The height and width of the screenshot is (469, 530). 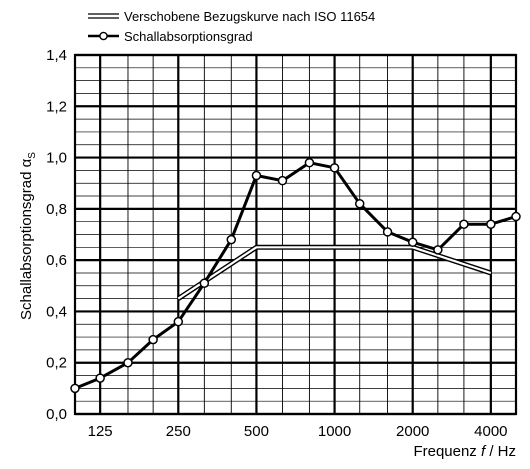 I want to click on y-axis-title: Schallabsorptionsgrad αS, so click(x=28, y=236).